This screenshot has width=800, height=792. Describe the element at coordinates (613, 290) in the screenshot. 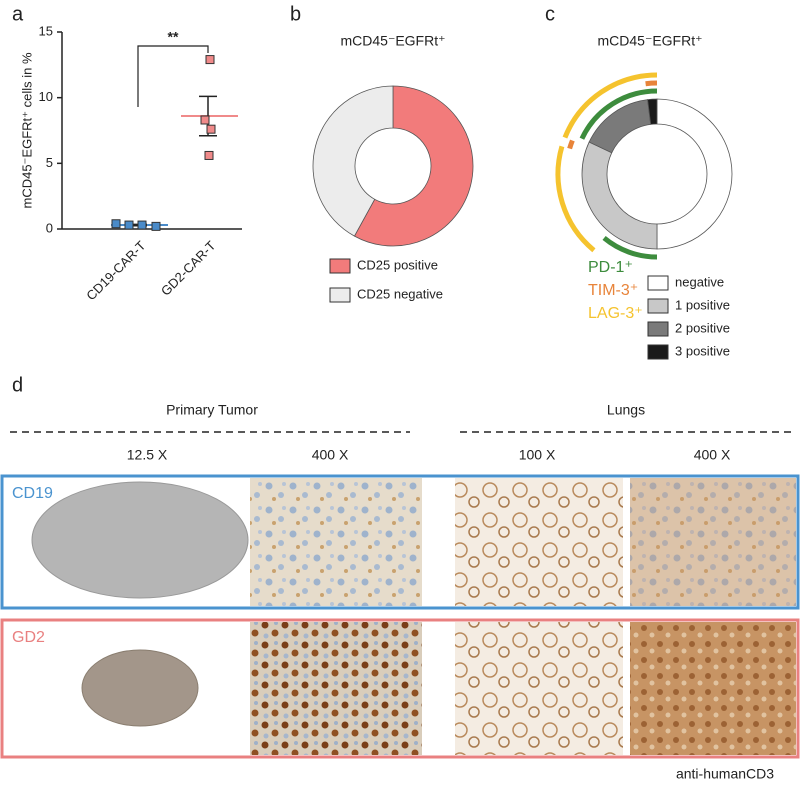

I see `legend-label: TIM-3⁺` at that location.